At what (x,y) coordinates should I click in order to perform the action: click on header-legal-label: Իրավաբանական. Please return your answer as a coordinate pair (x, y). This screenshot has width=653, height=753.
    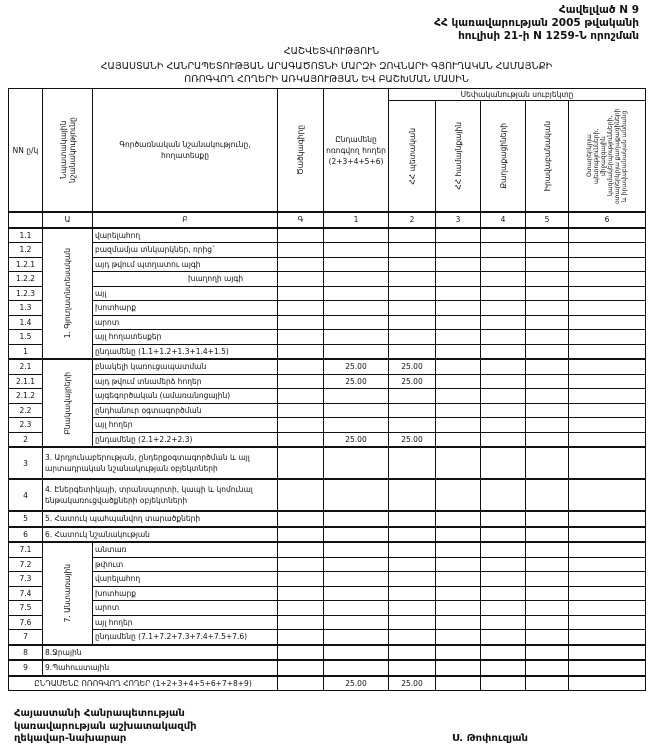
    Looking at the image, I should click on (547, 156).